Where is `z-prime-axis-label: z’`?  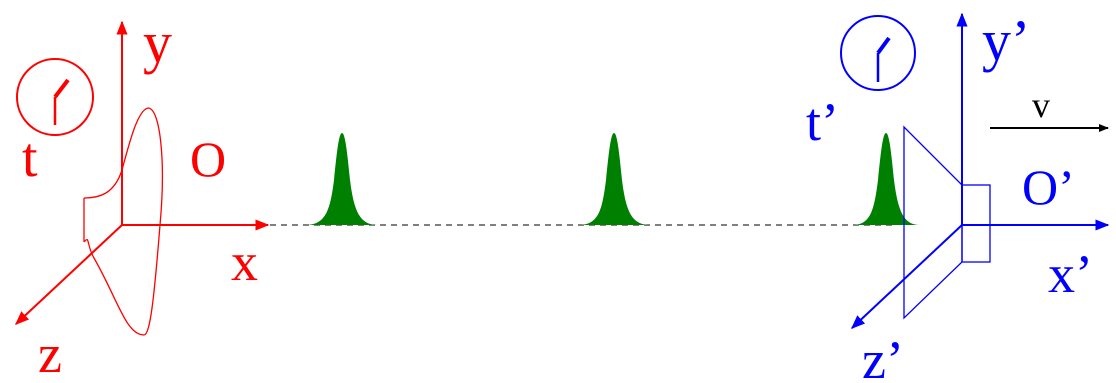
z-prime-axis-label: z’ is located at coordinates (883, 356).